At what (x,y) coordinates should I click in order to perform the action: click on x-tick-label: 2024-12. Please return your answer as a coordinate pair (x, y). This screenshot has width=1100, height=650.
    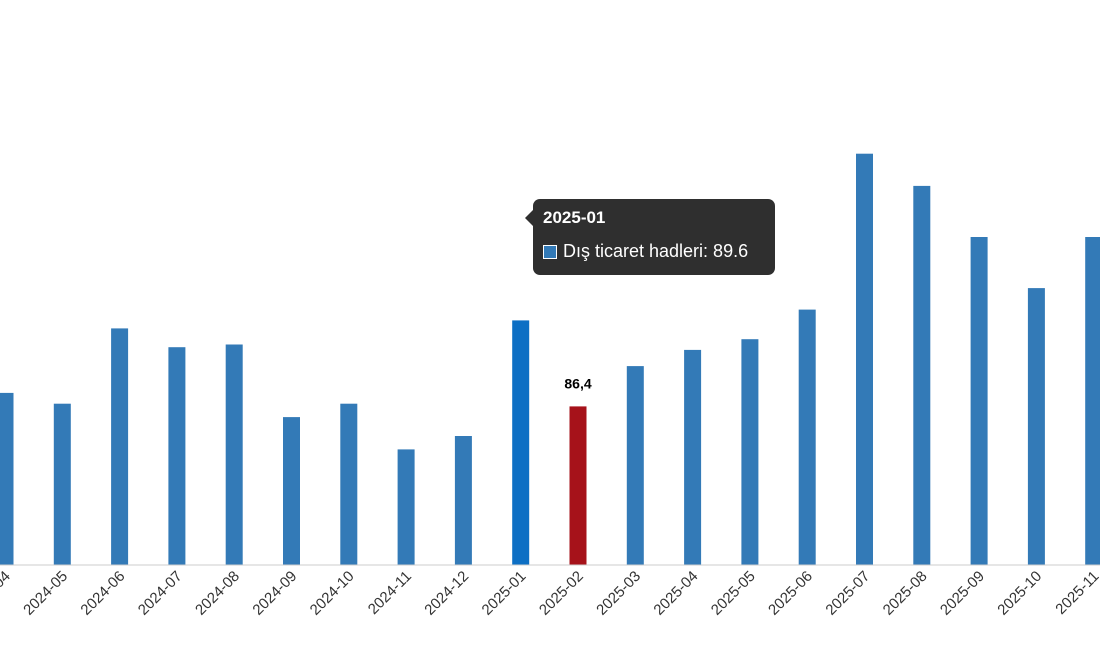
    Looking at the image, I should click on (446, 593).